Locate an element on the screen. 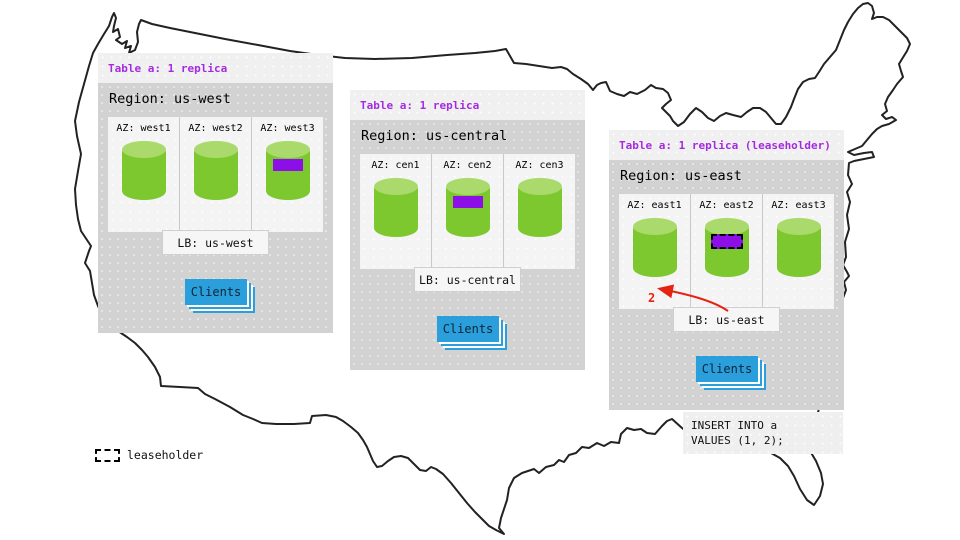  region-title: Region: us-west is located at coordinates (170, 99).